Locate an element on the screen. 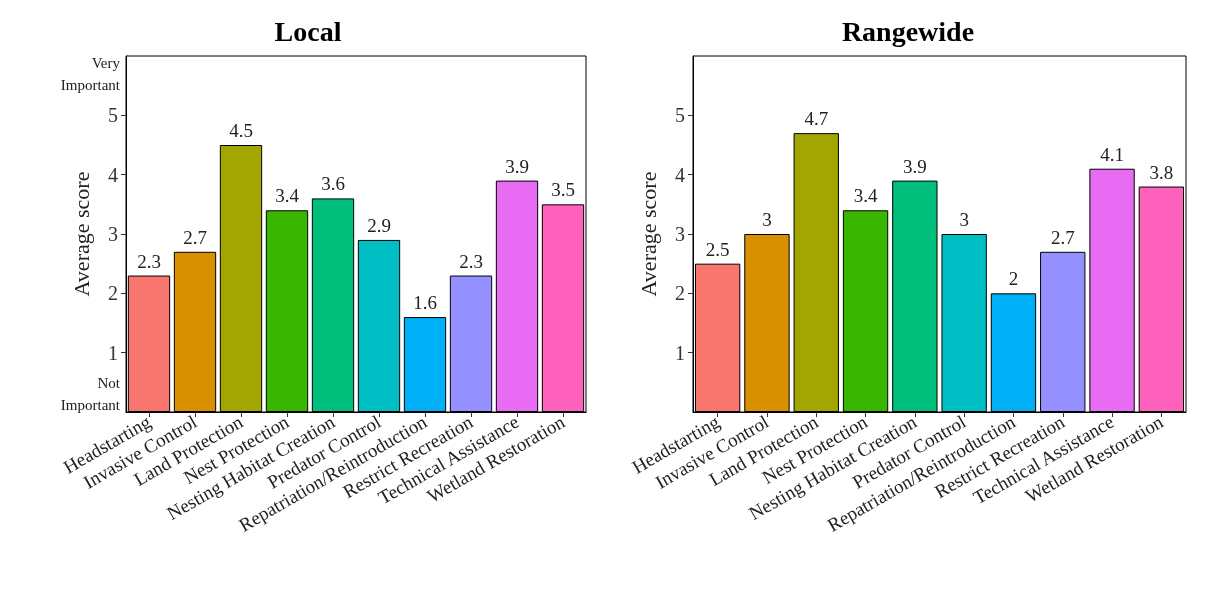 The image size is (1223, 610). chart-title: Local is located at coordinates (308, 31).